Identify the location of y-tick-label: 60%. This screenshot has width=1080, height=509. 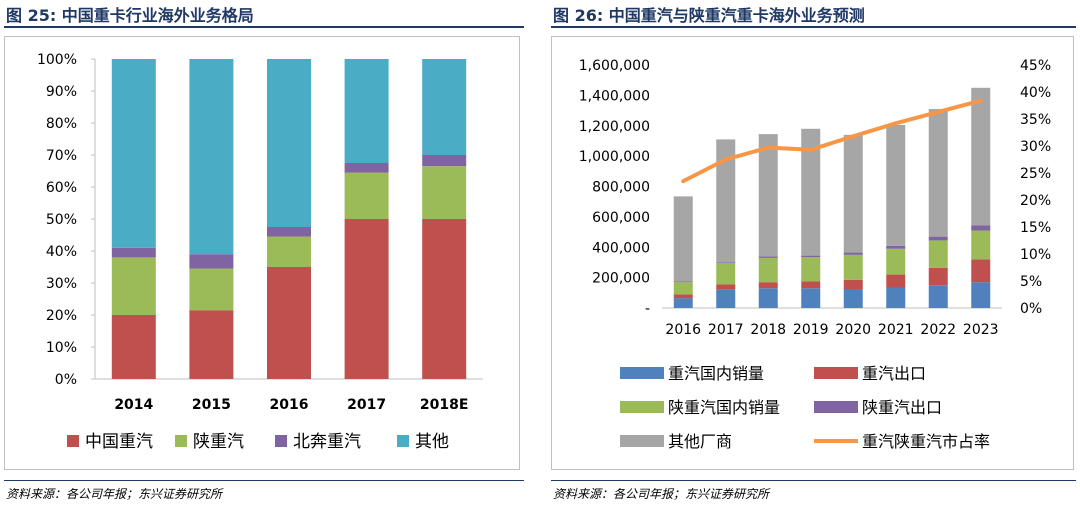
(61, 188).